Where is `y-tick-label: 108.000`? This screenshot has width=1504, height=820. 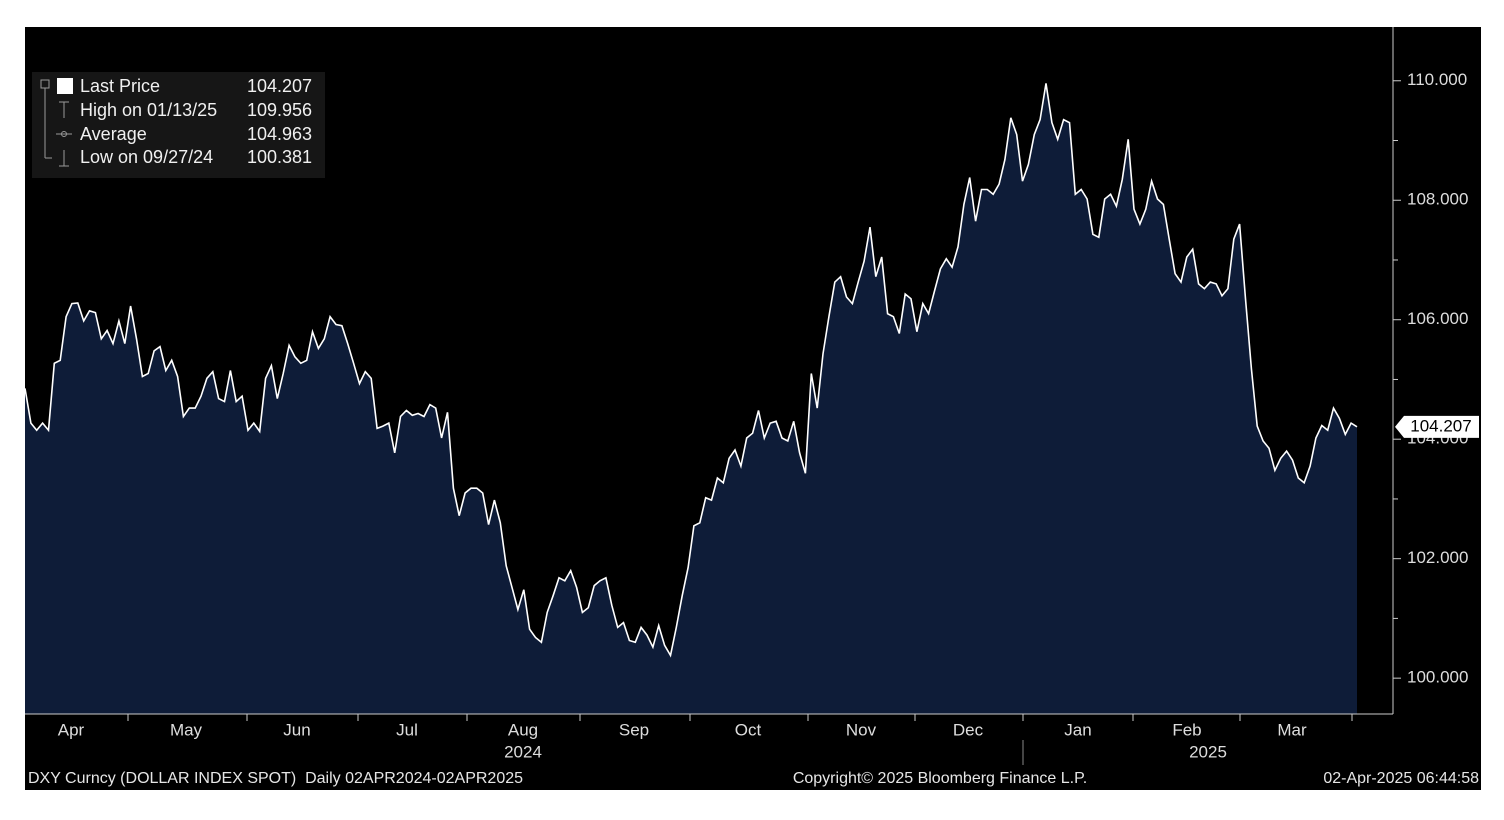 y-tick-label: 108.000 is located at coordinates (1437, 199).